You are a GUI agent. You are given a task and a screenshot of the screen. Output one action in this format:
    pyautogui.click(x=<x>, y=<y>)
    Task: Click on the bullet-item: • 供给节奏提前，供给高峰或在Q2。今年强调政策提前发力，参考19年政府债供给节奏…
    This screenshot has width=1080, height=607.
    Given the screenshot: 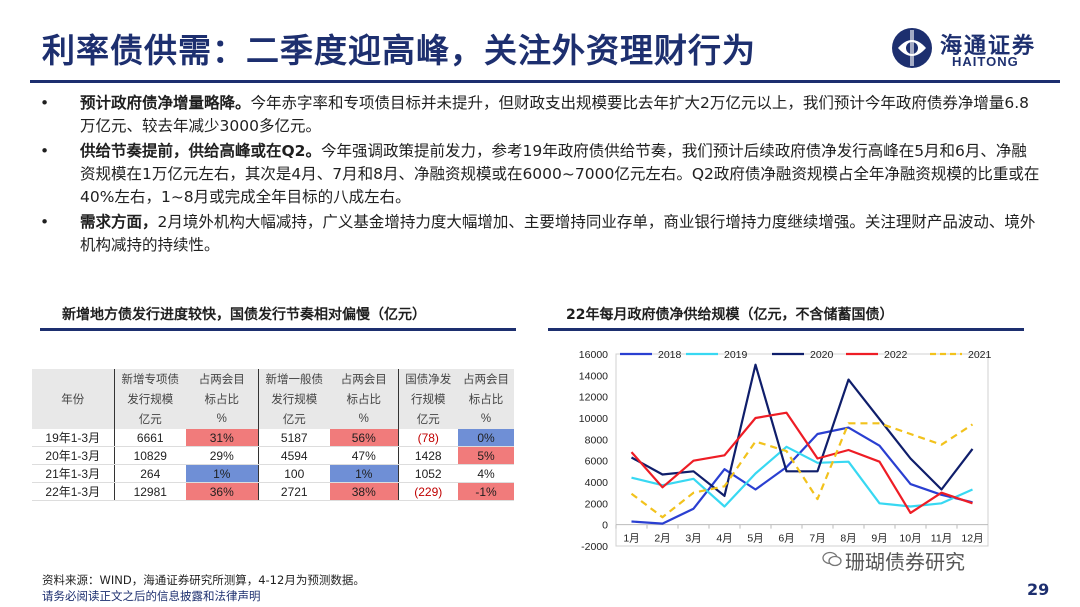 What is the action you would take?
    pyautogui.click(x=540, y=174)
    